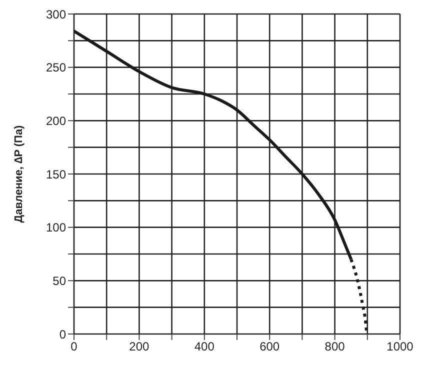 The width and height of the screenshot is (422, 390). I want to click on y-tick-label: 0, so click(62, 334).